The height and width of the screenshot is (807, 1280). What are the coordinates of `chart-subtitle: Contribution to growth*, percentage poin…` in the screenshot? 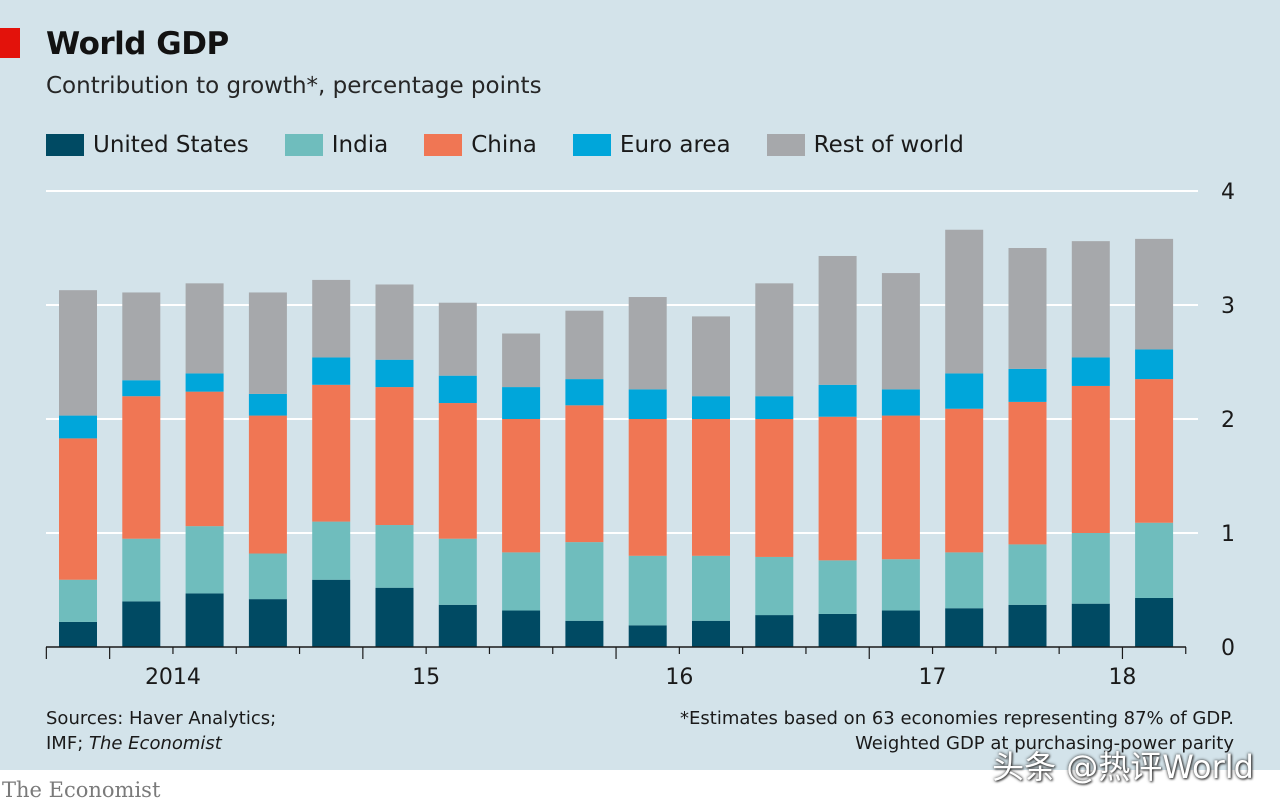 It's located at (294, 86).